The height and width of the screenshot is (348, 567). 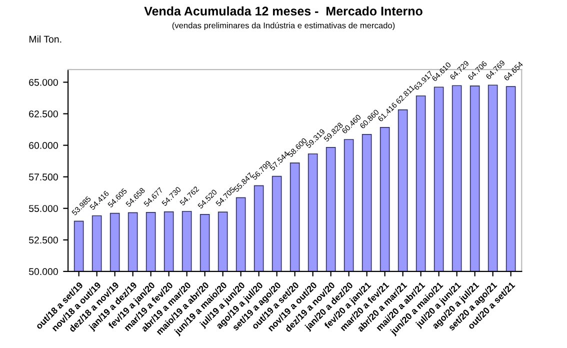 What do you see at coordinates (43, 145) in the screenshot?
I see `y-tick-label: 60.000` at bounding box center [43, 145].